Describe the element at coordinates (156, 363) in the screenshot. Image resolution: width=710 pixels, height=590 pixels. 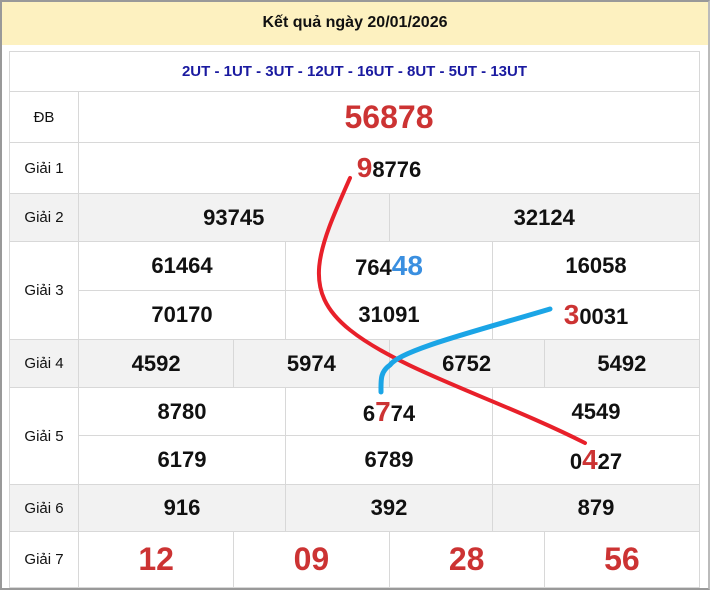
I see `prize-4-number: 4592` at that location.